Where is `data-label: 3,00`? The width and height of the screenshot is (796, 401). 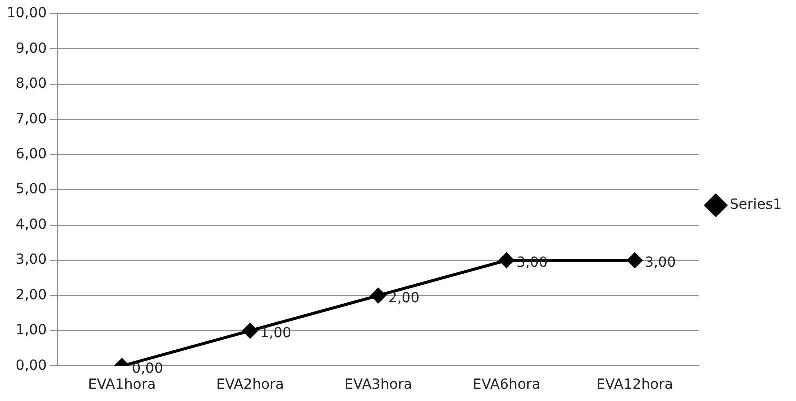
data-label: 3,00 is located at coordinates (660, 263).